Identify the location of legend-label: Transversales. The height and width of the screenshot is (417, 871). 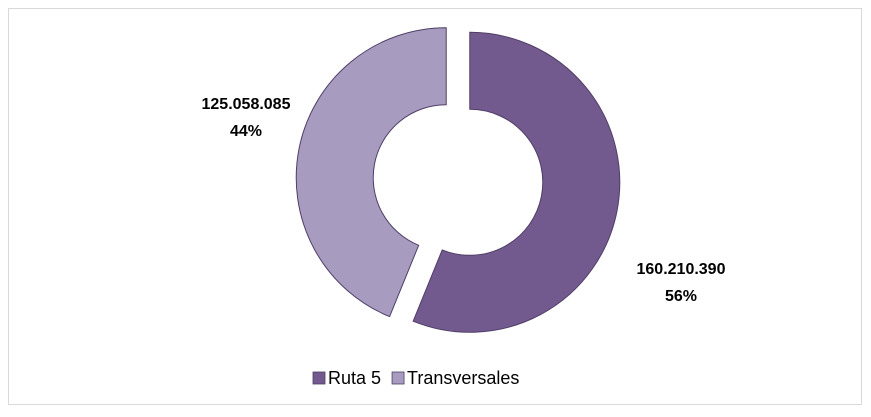
(463, 378).